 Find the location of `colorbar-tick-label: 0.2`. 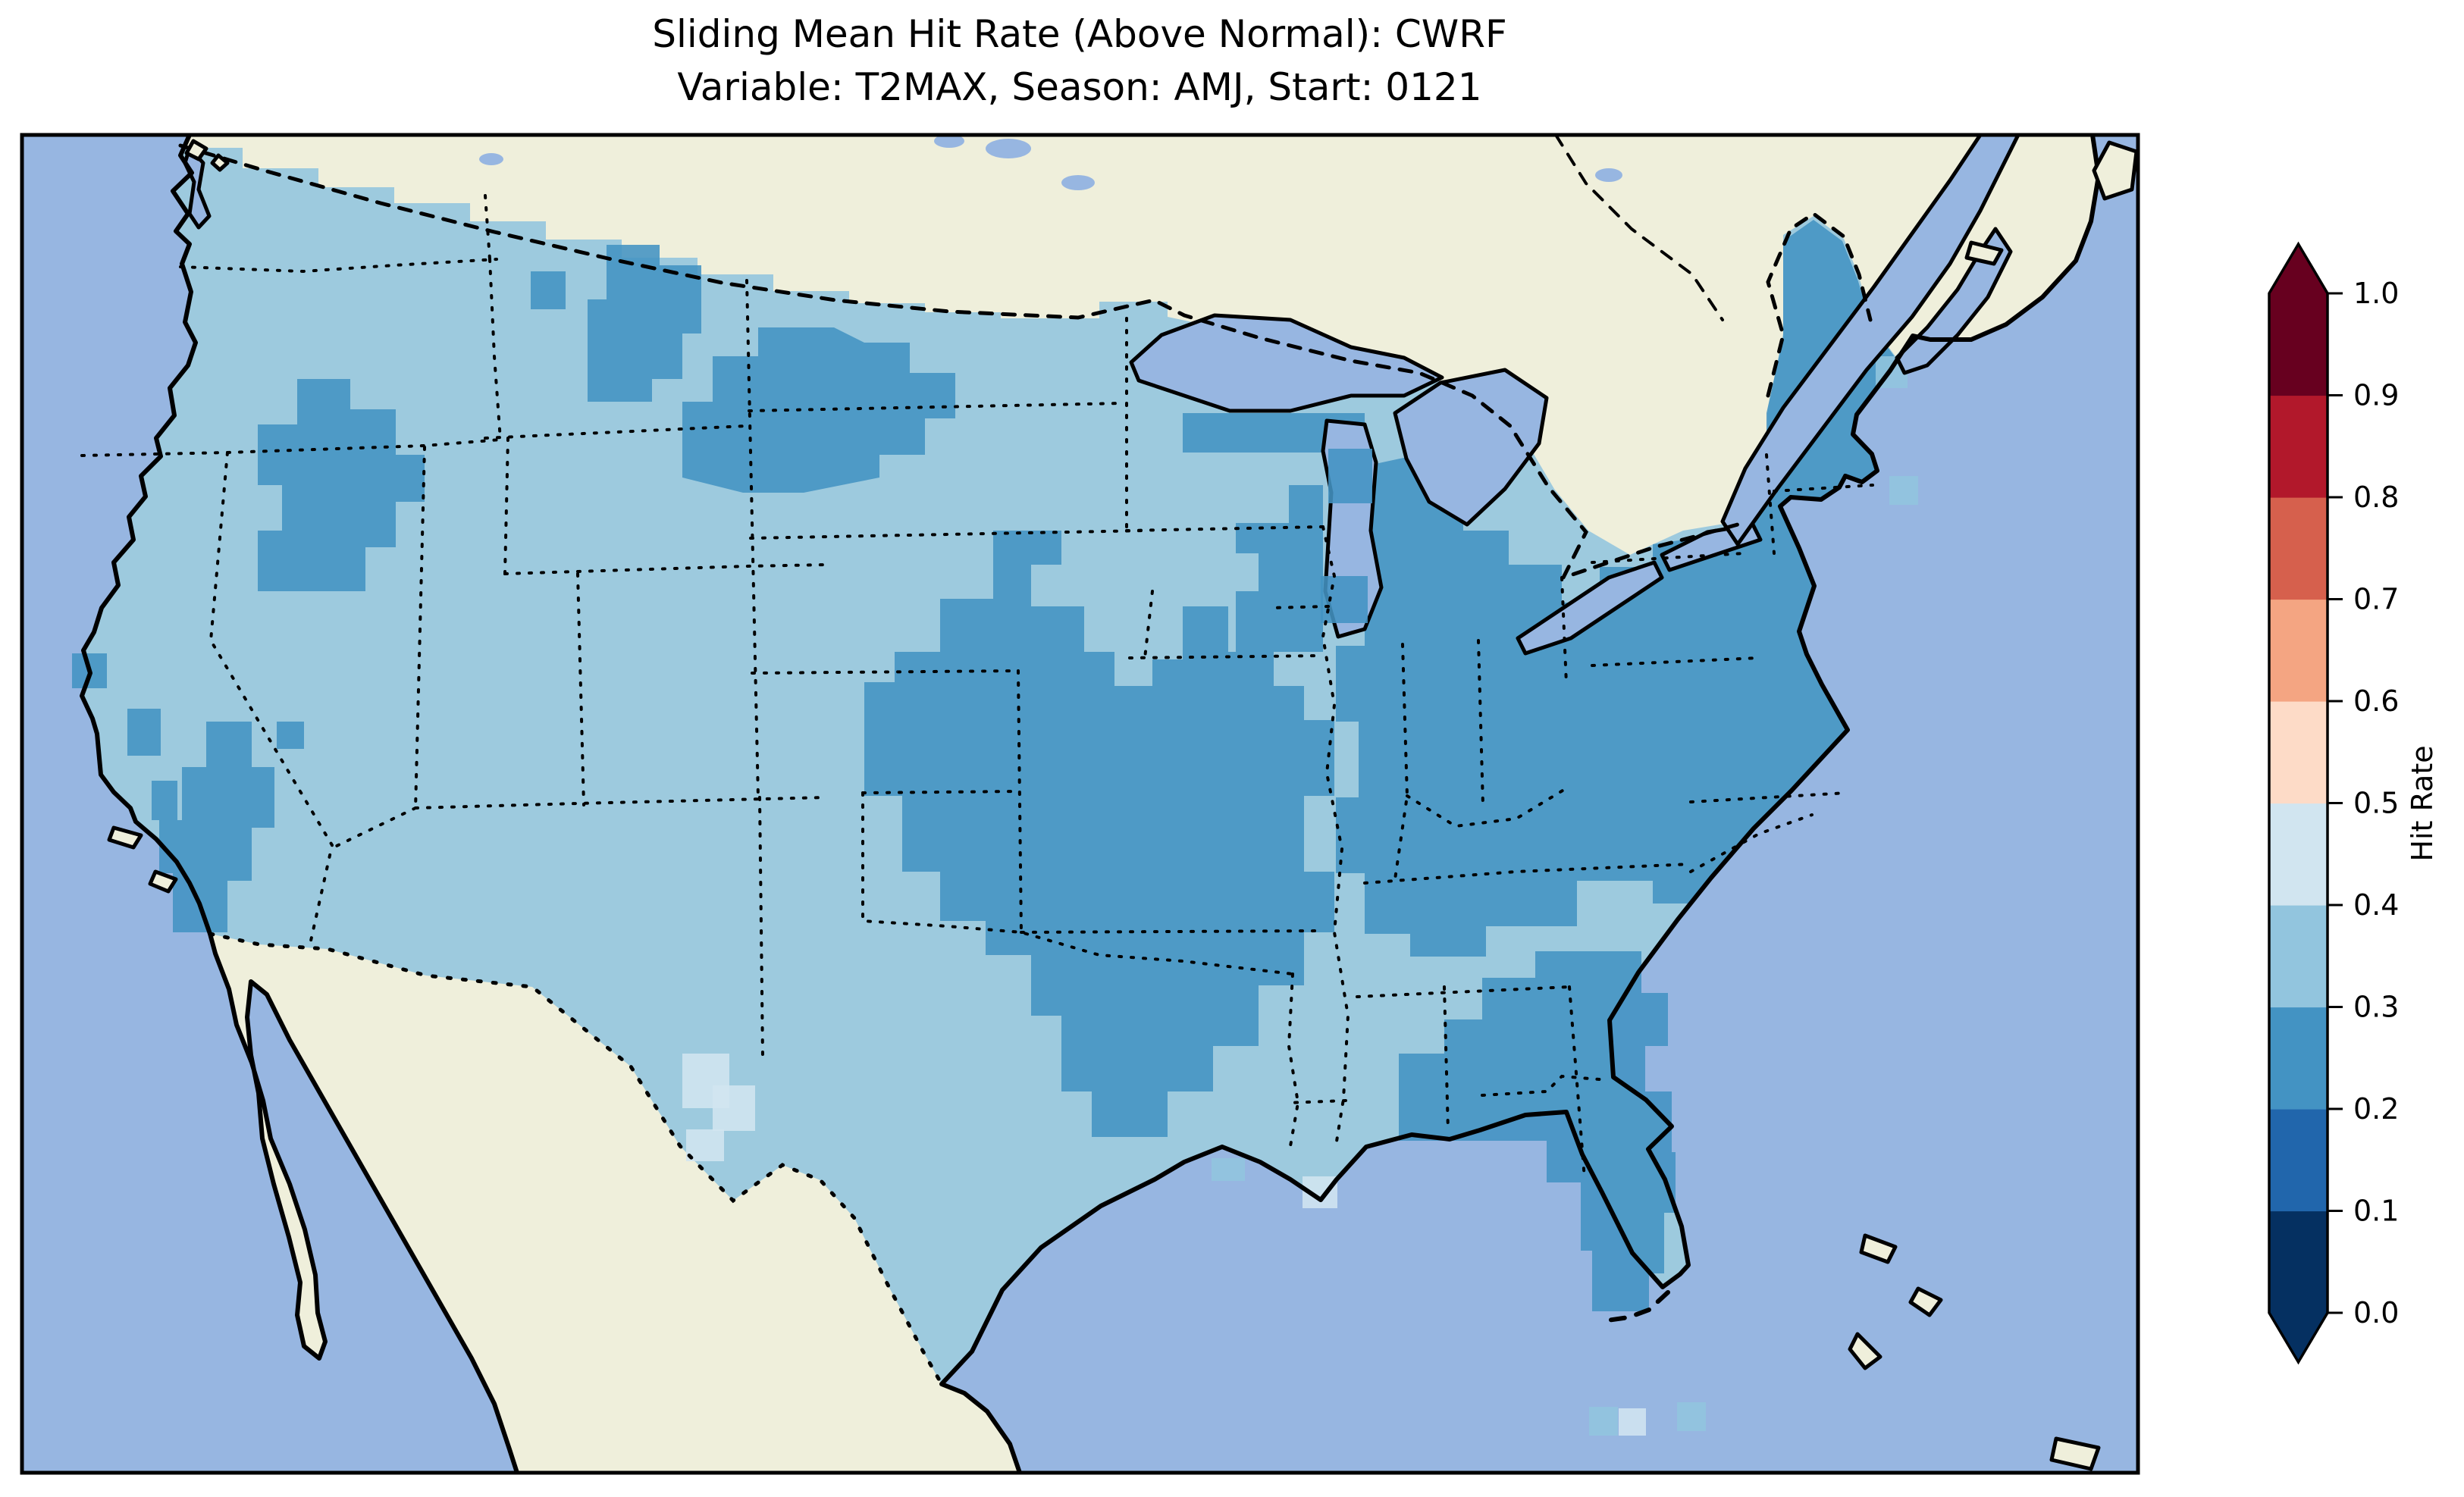

colorbar-tick-label: 0.2 is located at coordinates (2376, 1109).